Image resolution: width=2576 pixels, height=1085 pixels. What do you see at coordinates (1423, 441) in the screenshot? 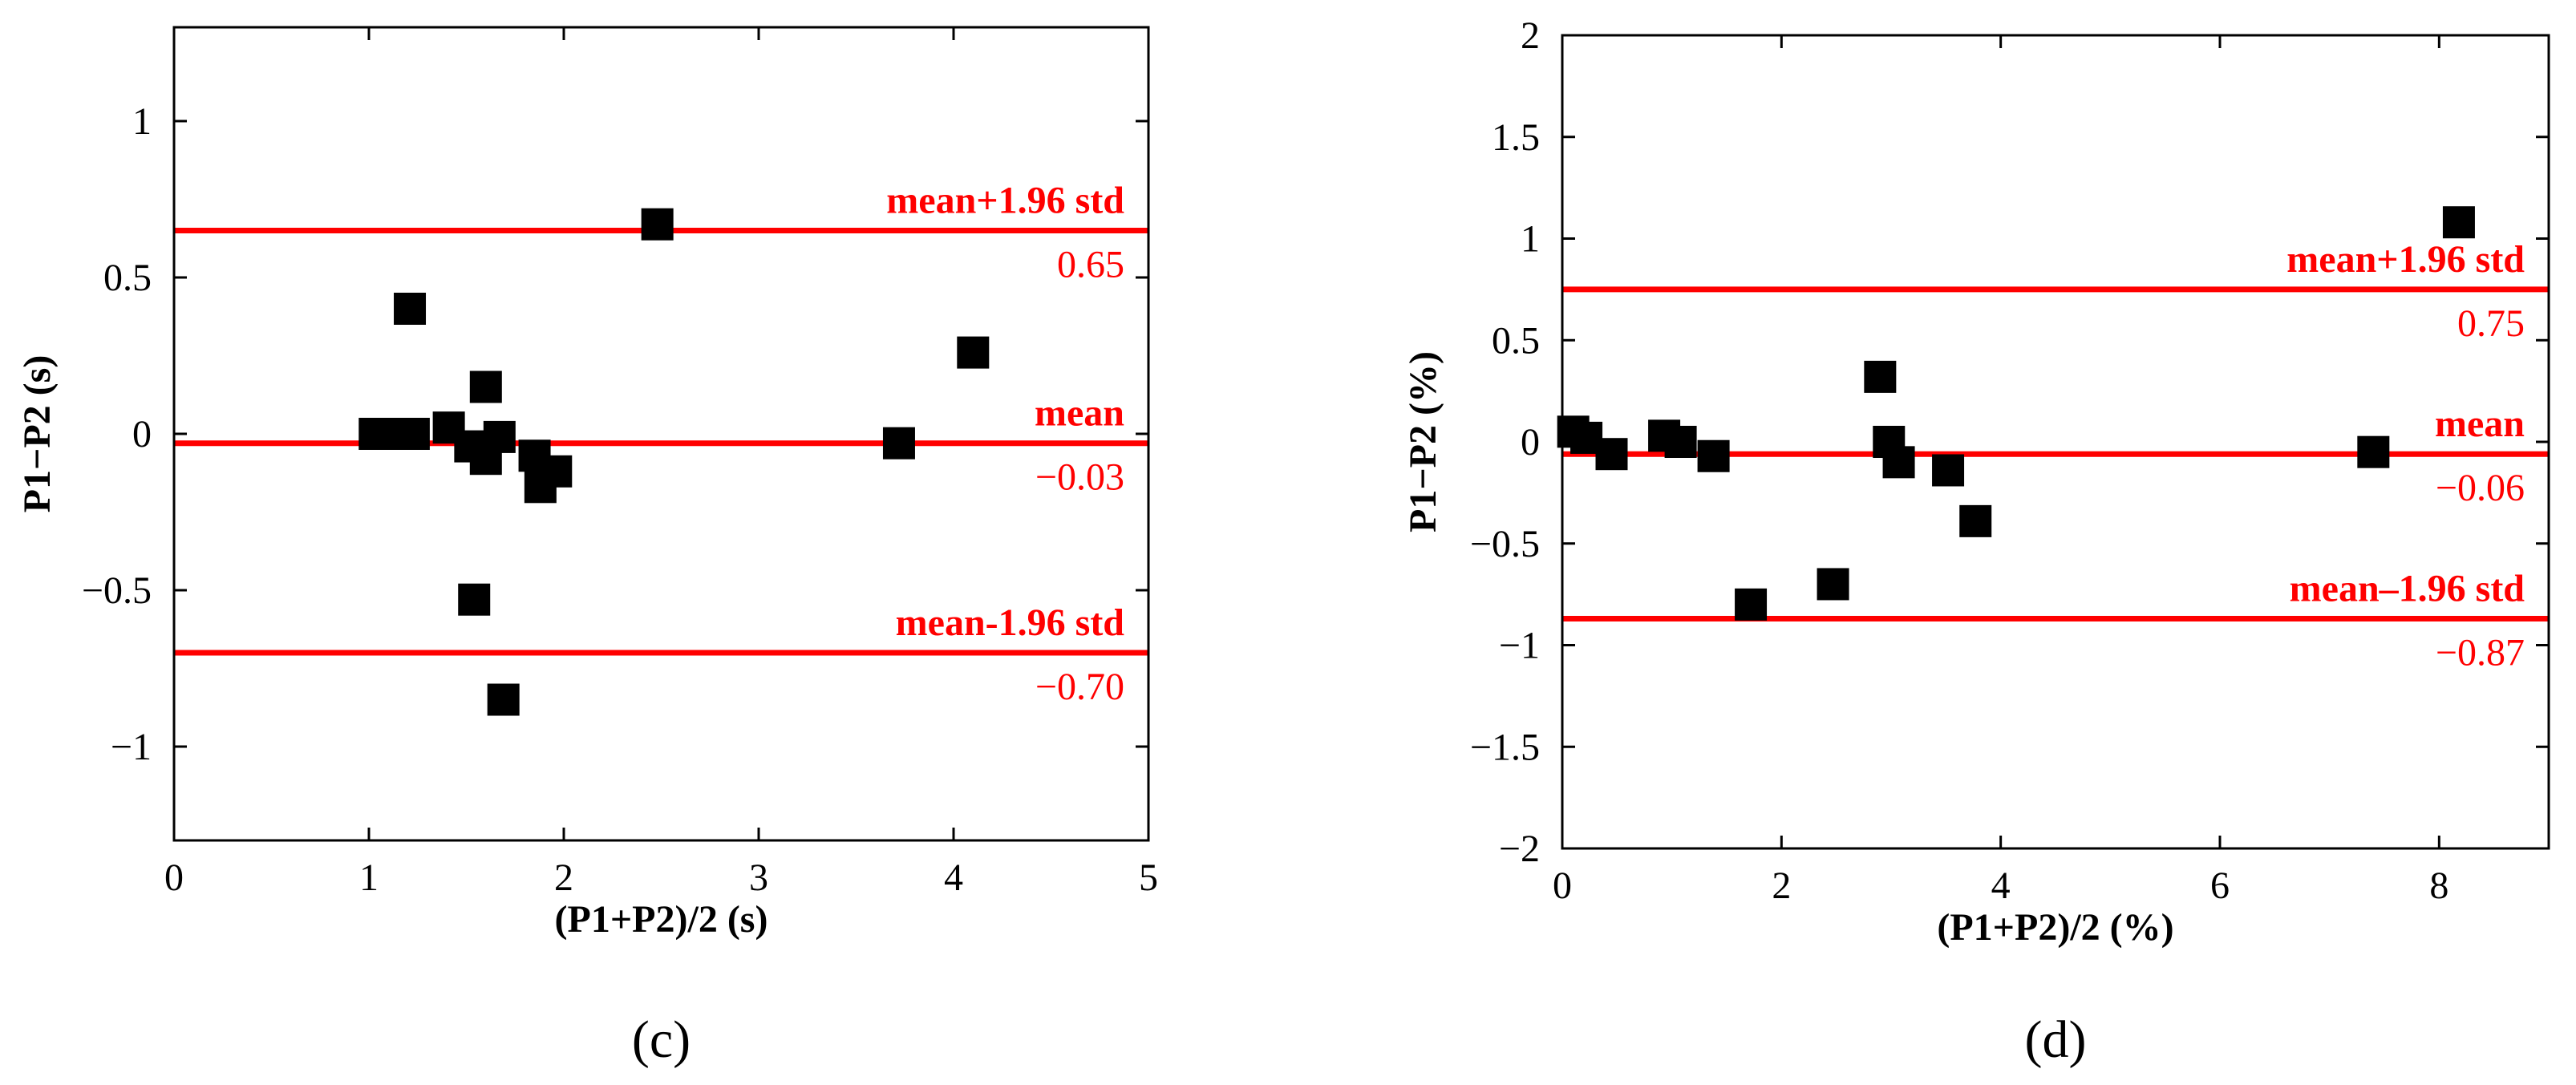
I see `y-axis-title: P1−P2 (%)` at bounding box center [1423, 441].